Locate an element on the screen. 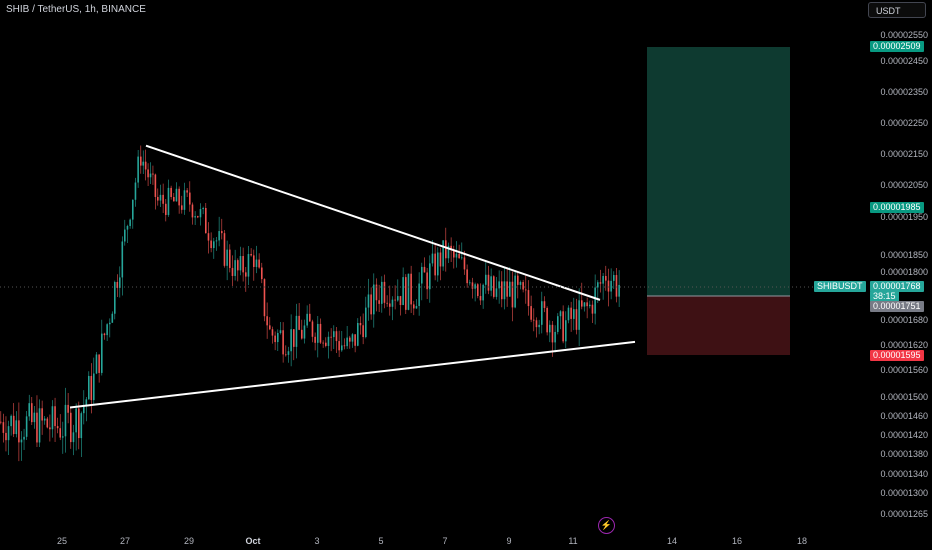 This screenshot has height=550, width=932. time-axis-label: 5 is located at coordinates (381, 541).